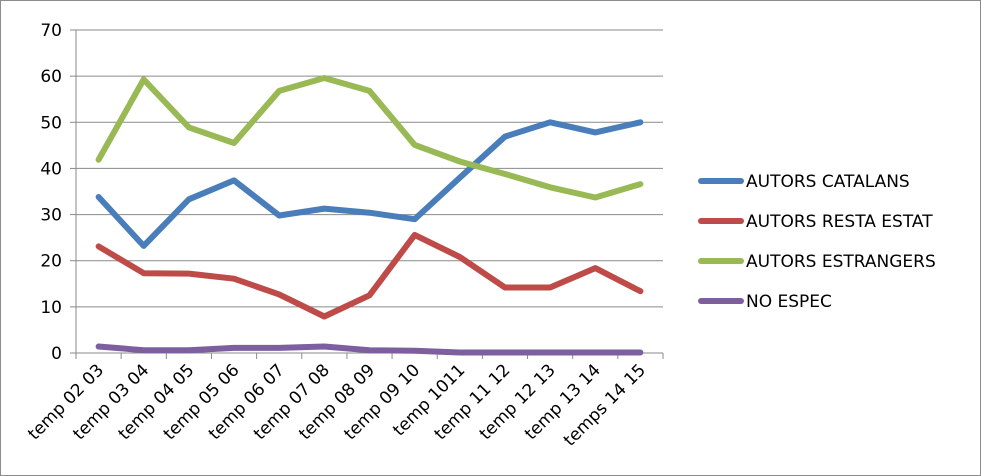  Describe the element at coordinates (51, 262) in the screenshot. I see `y-tick-label: 20` at that location.